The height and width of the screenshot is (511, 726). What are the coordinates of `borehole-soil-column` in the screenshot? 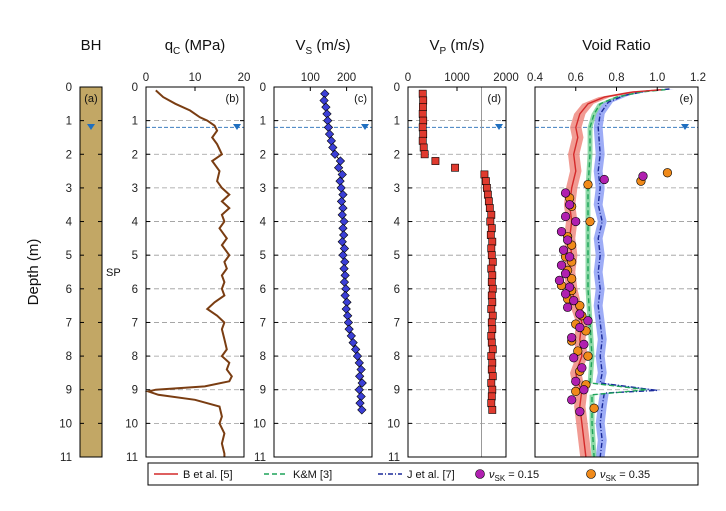 It's located at (91, 272).